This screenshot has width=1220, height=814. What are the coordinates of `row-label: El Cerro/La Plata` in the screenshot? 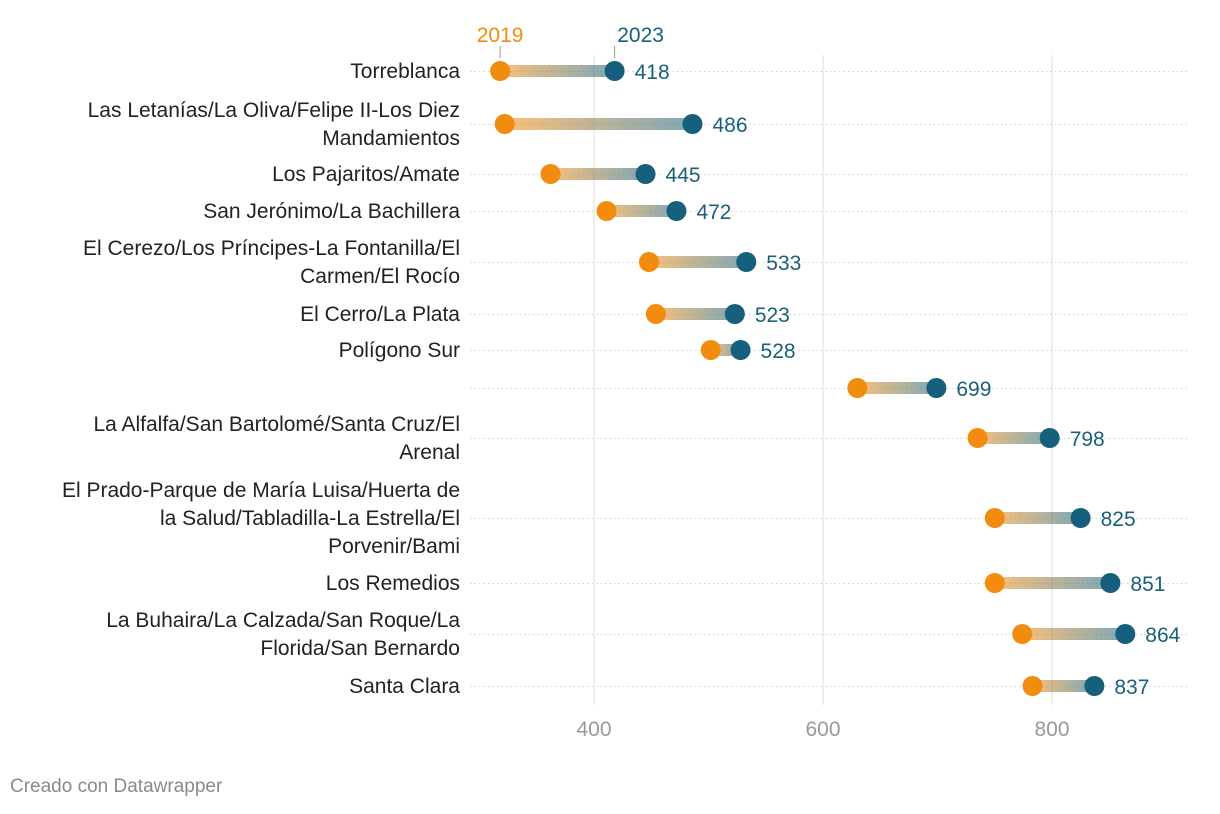 It's located at (380, 314).